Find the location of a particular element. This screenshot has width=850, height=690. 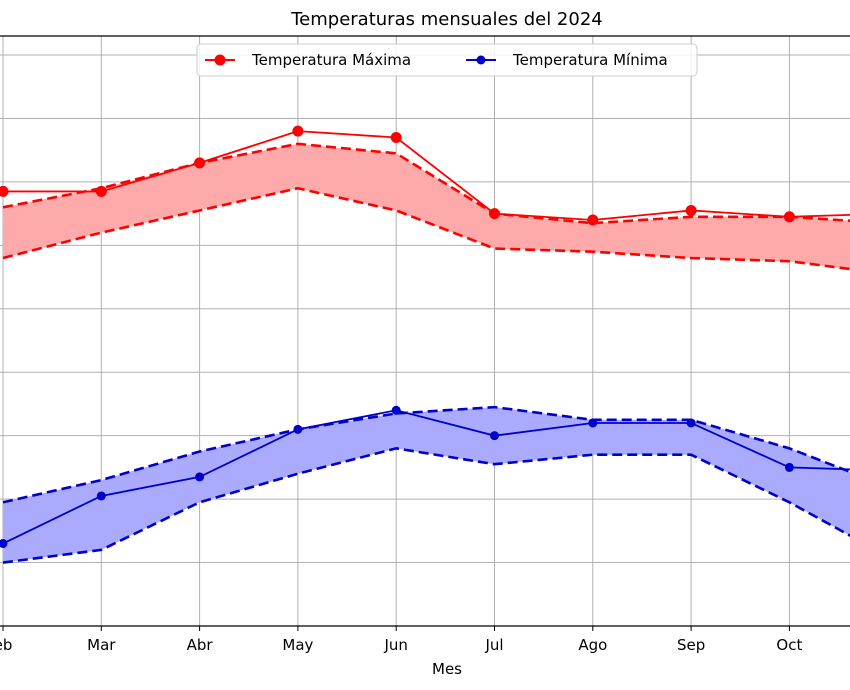

band-upper-min is located at coordinates (426, 454).